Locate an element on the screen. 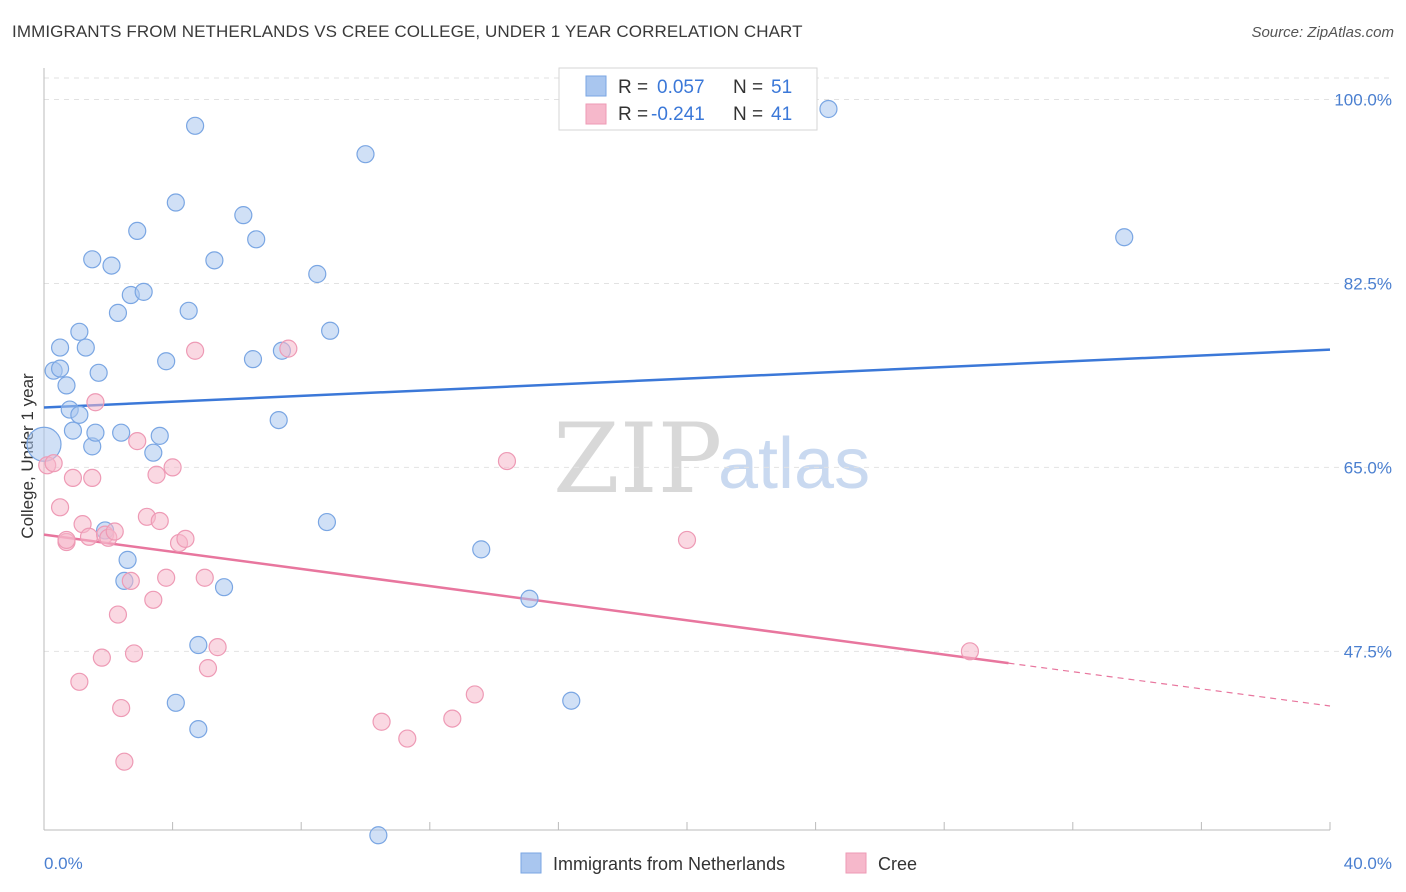 The image size is (1406, 892). cree-trend-line-extension is located at coordinates (1169, 684).